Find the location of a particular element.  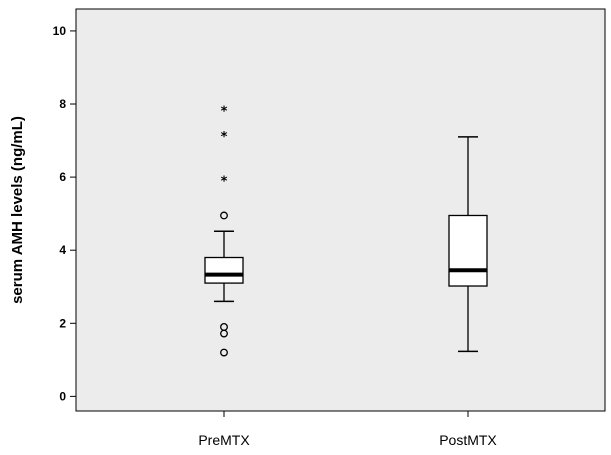

y-tick-label: 8 is located at coordinates (62, 104).